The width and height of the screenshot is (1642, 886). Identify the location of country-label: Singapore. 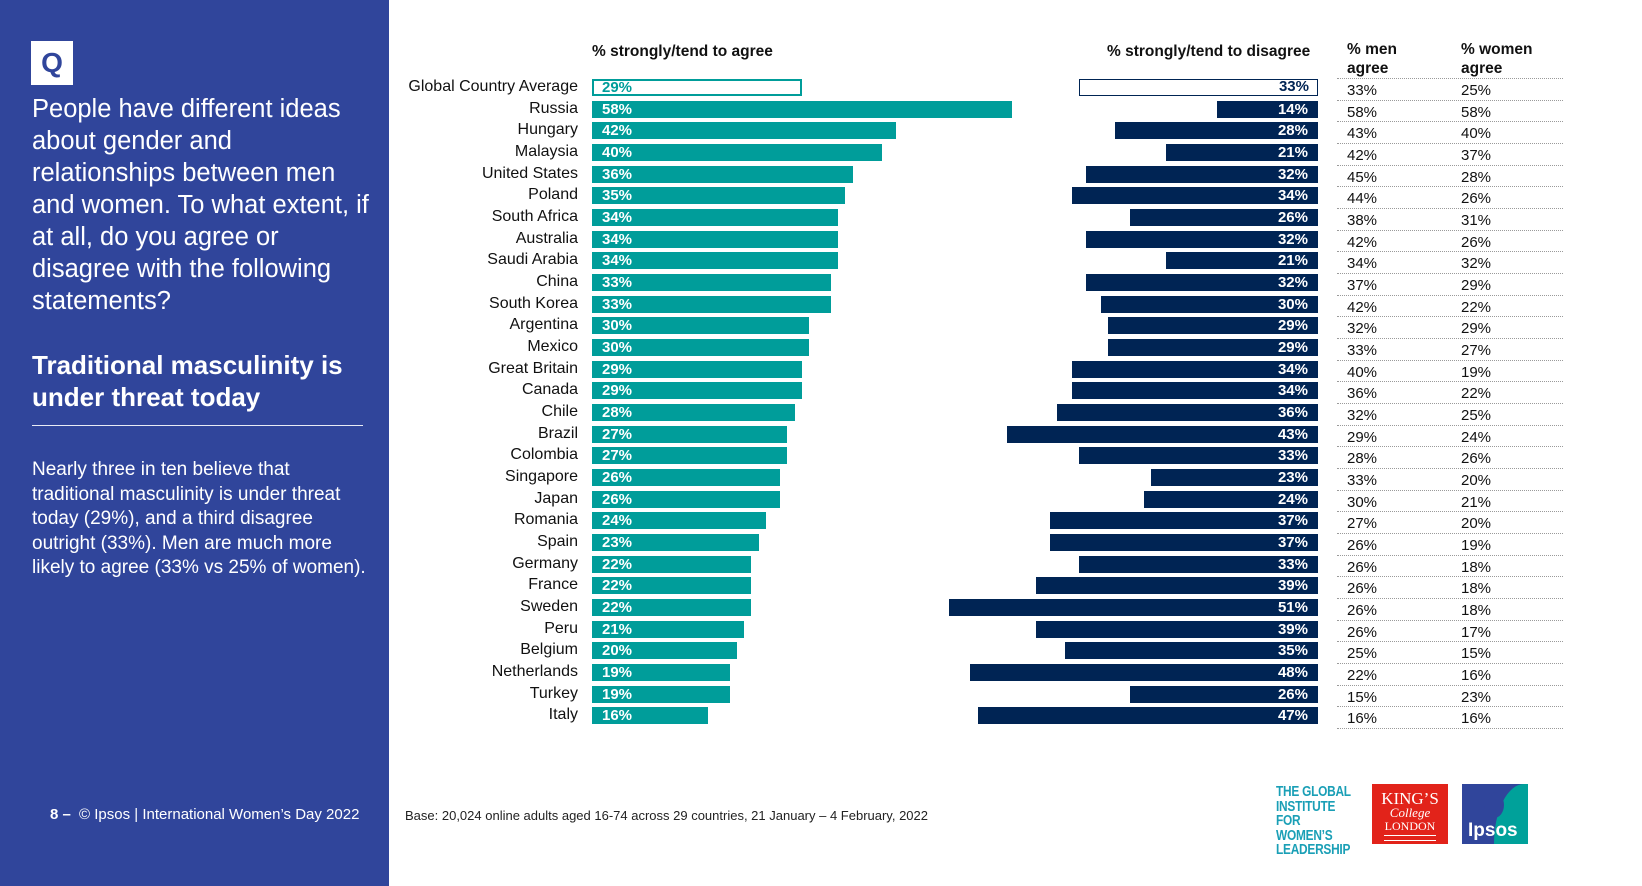
(541, 477).